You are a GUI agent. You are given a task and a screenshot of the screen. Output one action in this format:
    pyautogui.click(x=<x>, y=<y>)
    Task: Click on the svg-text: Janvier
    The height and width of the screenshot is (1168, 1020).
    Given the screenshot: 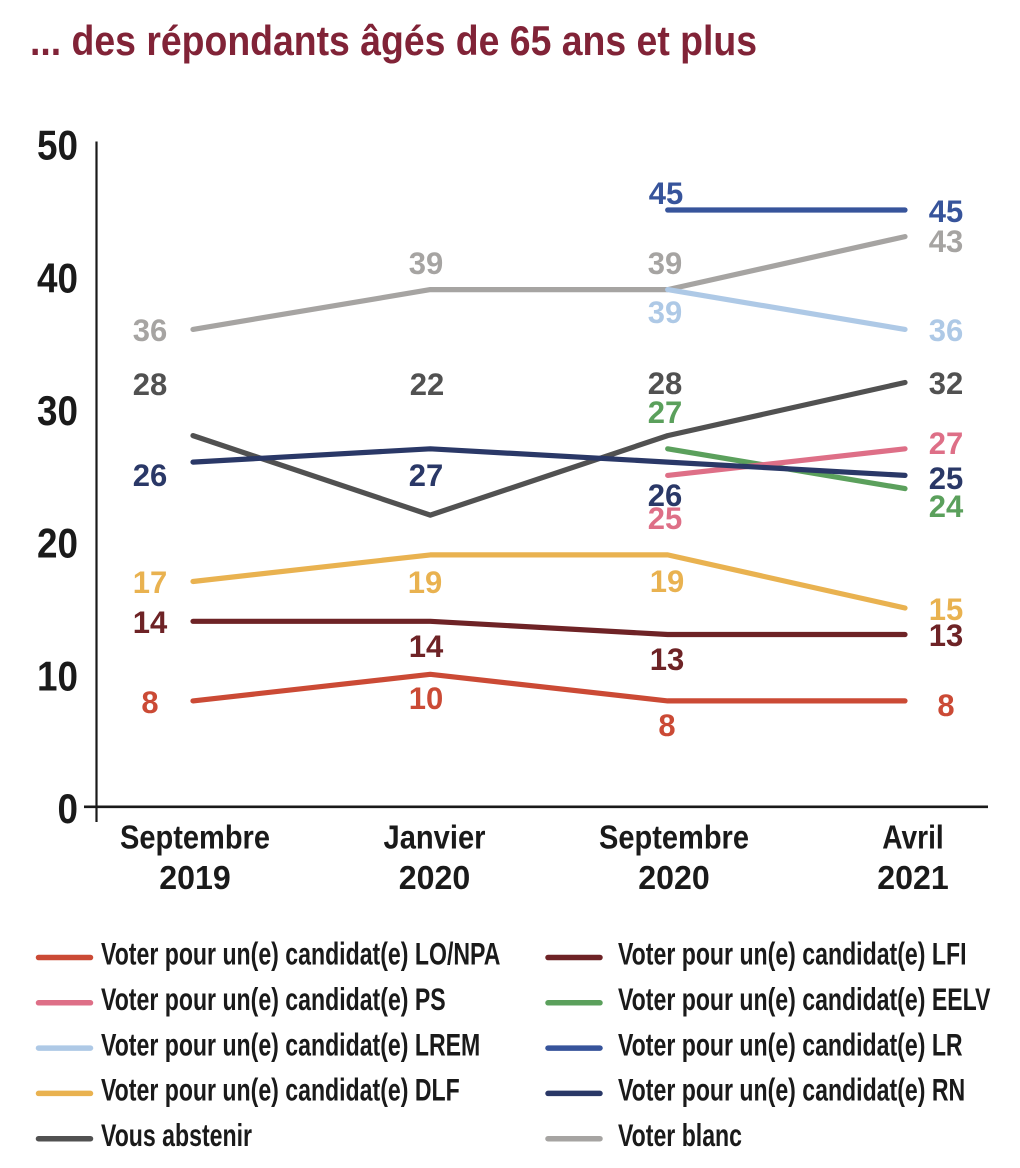 What is the action you would take?
    pyautogui.click(x=435, y=837)
    